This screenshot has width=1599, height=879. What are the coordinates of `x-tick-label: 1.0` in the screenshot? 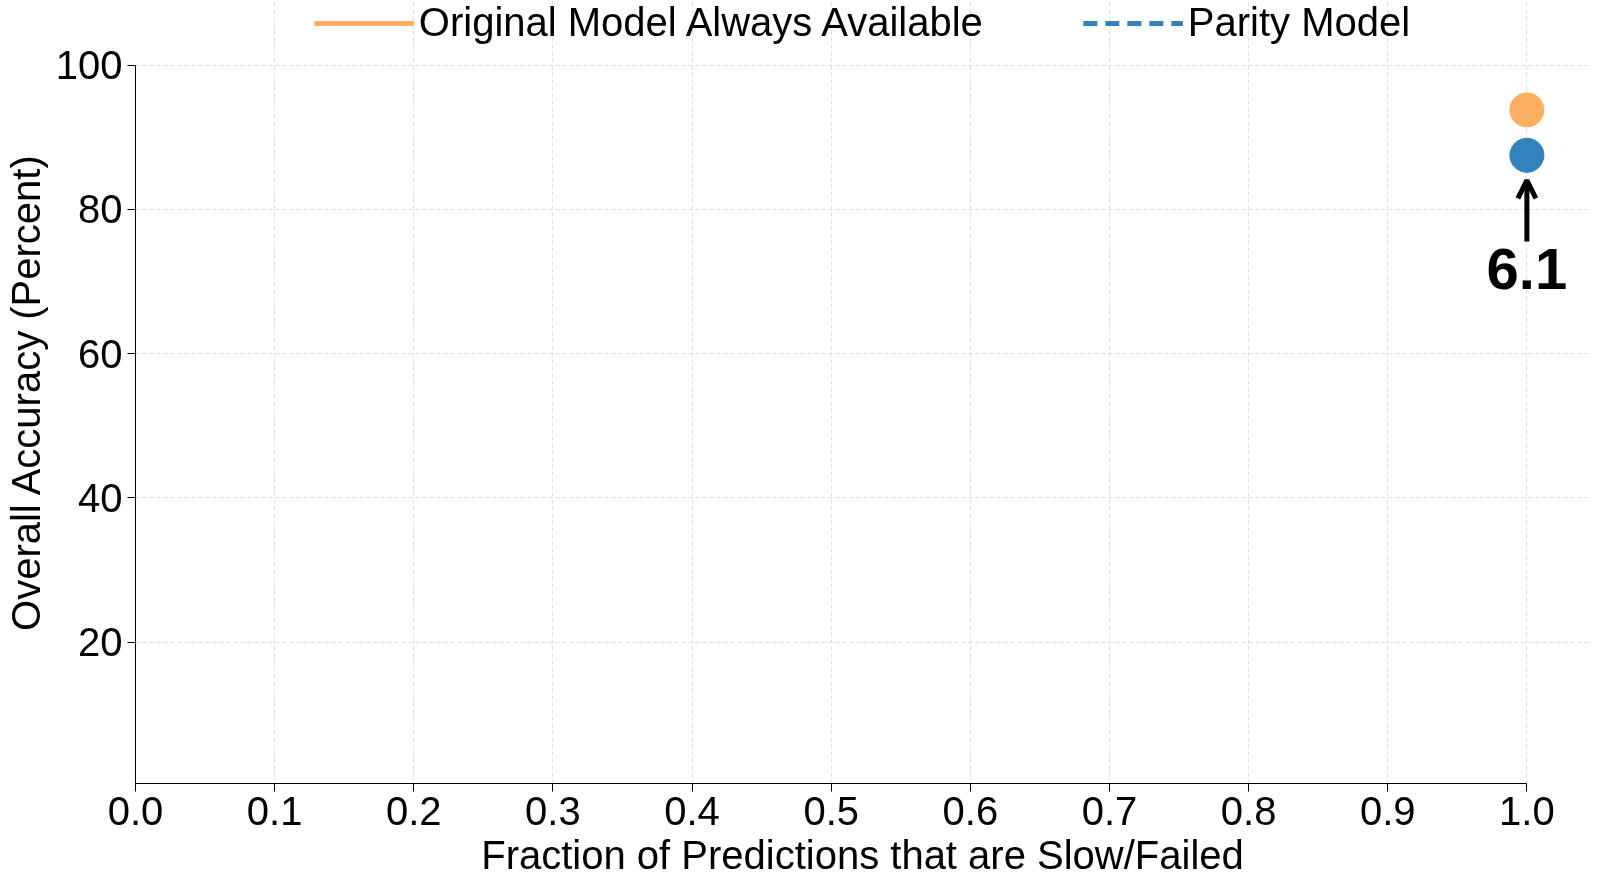 It's located at (1527, 810).